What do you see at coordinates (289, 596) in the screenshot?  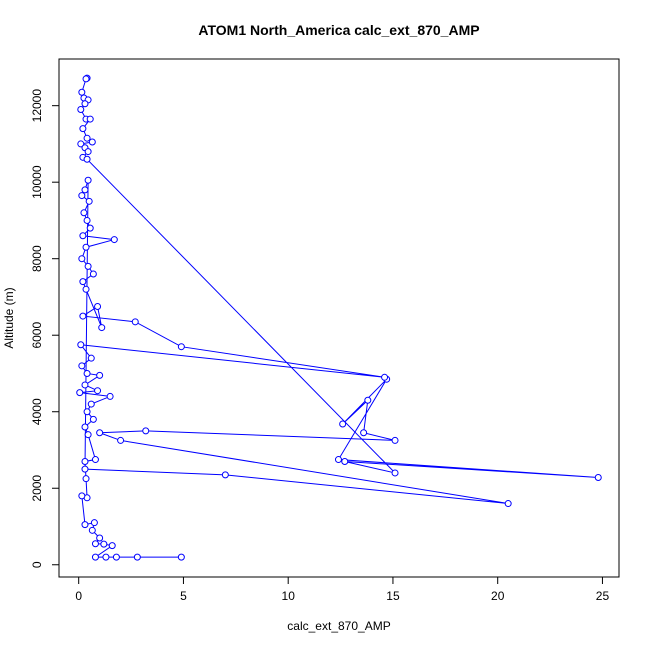 I see `x-tick-label: 10` at bounding box center [289, 596].